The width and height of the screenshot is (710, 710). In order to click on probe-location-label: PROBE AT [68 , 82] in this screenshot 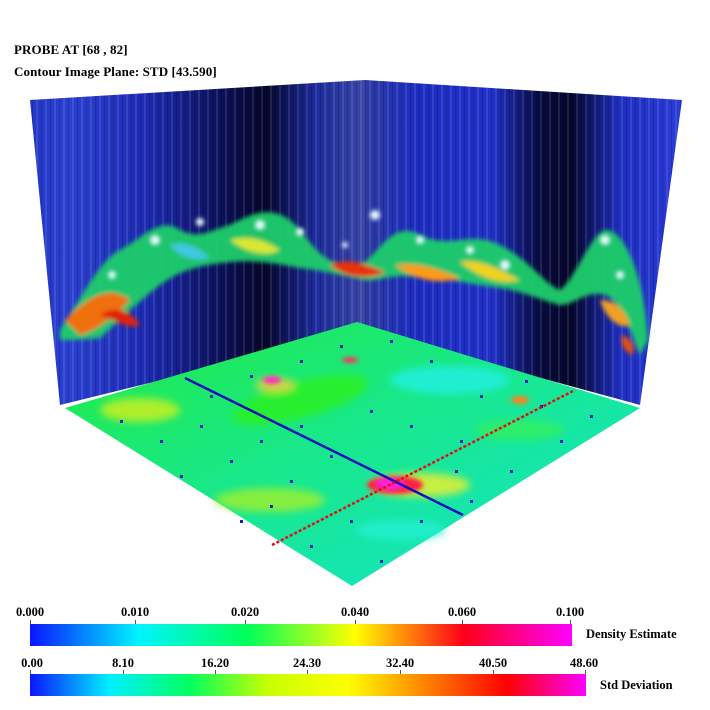, I will do `click(71, 49)`.